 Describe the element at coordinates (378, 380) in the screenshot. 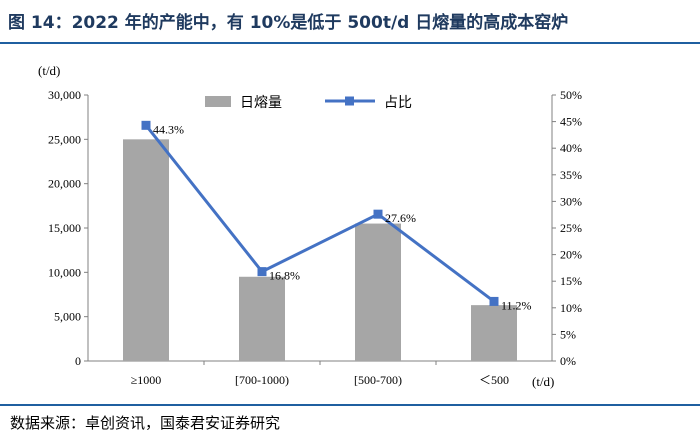

I see `x-tick-label: [500-700)` at that location.